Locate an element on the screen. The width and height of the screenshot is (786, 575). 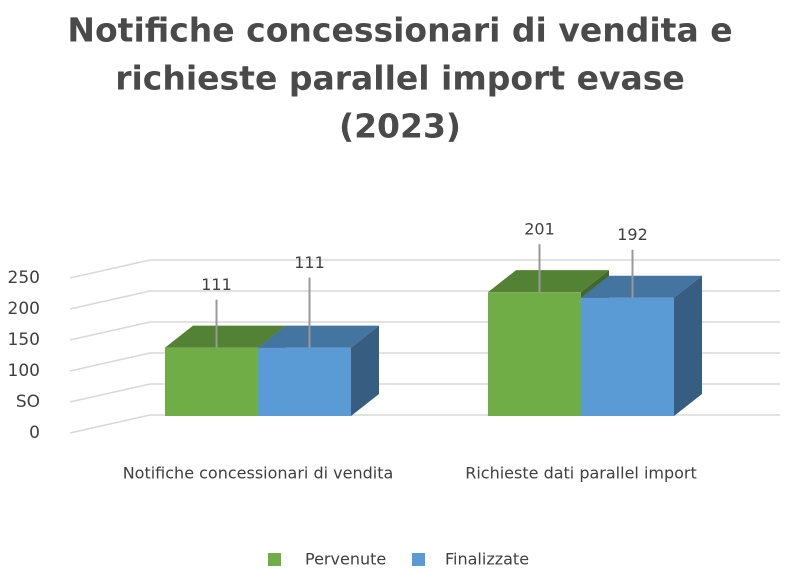
value-label: 201 is located at coordinates (539, 229).